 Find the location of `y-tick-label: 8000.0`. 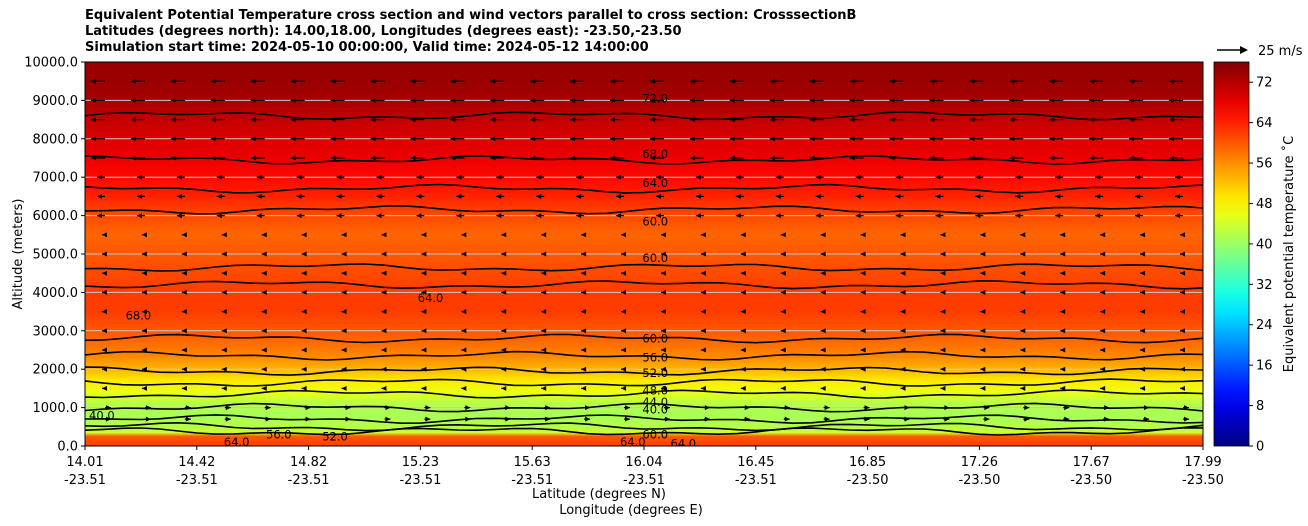

y-tick-label: 8000.0 is located at coordinates (56, 139).